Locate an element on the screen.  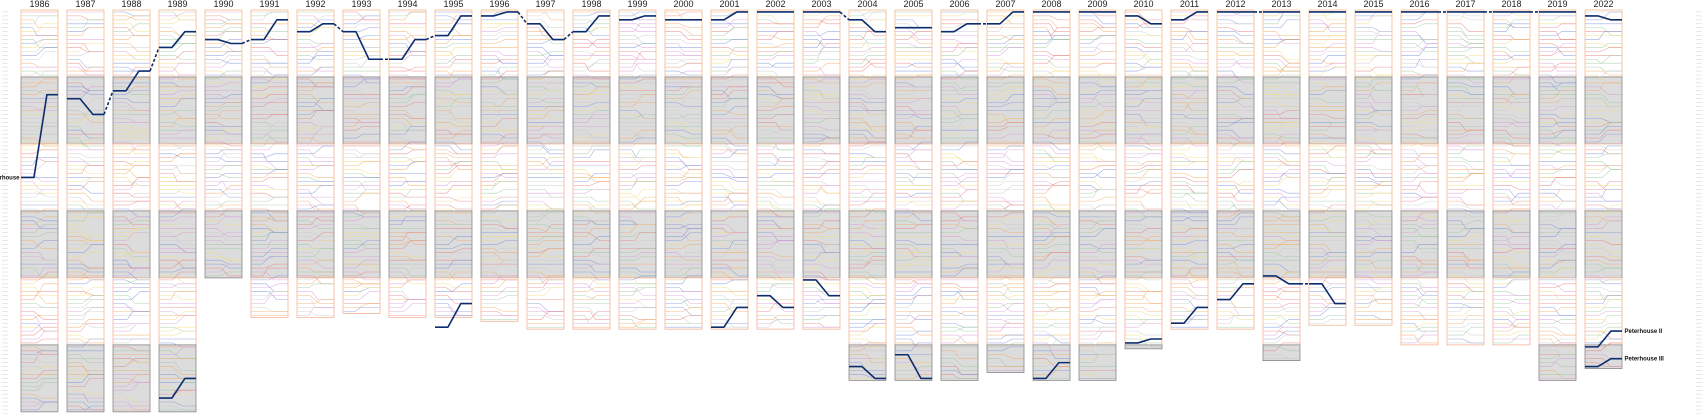
year-label: 1987 is located at coordinates (85, 4).